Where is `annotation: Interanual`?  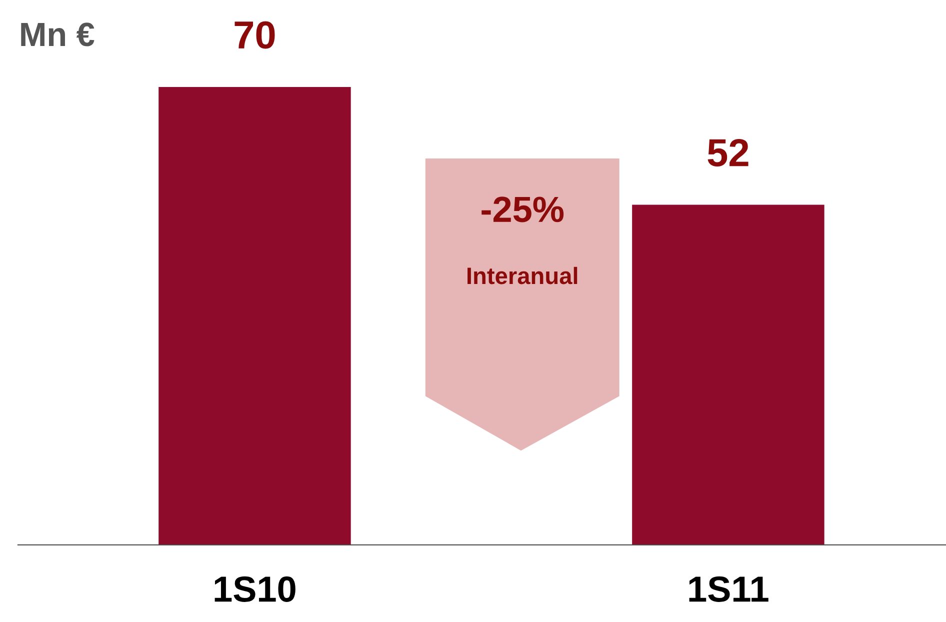
annotation: Interanual is located at coordinates (523, 275).